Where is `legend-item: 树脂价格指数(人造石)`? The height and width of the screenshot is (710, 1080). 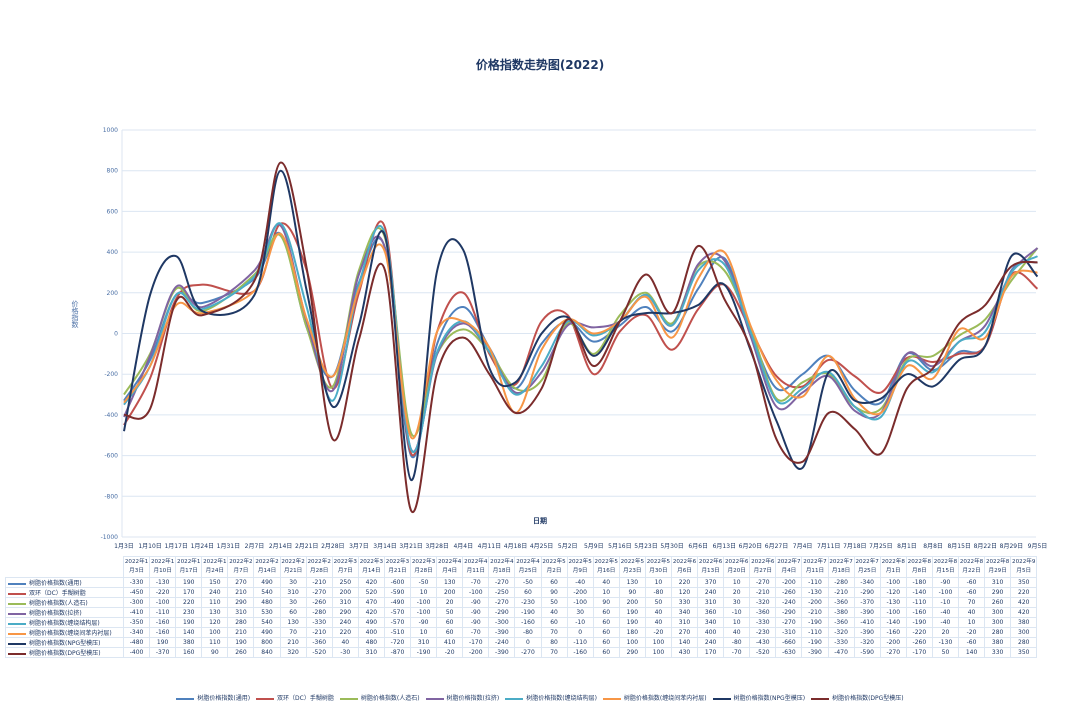 legend-item: 树脂价格指数(人造石) is located at coordinates (379, 698).